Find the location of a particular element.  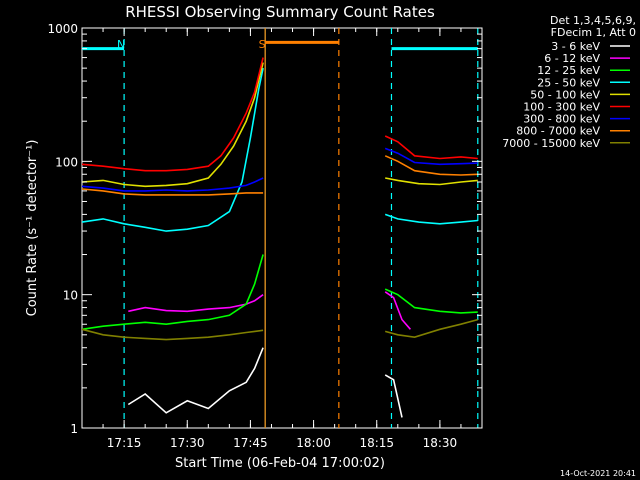

x-tick-label: 18:30 is located at coordinates (440, 443).